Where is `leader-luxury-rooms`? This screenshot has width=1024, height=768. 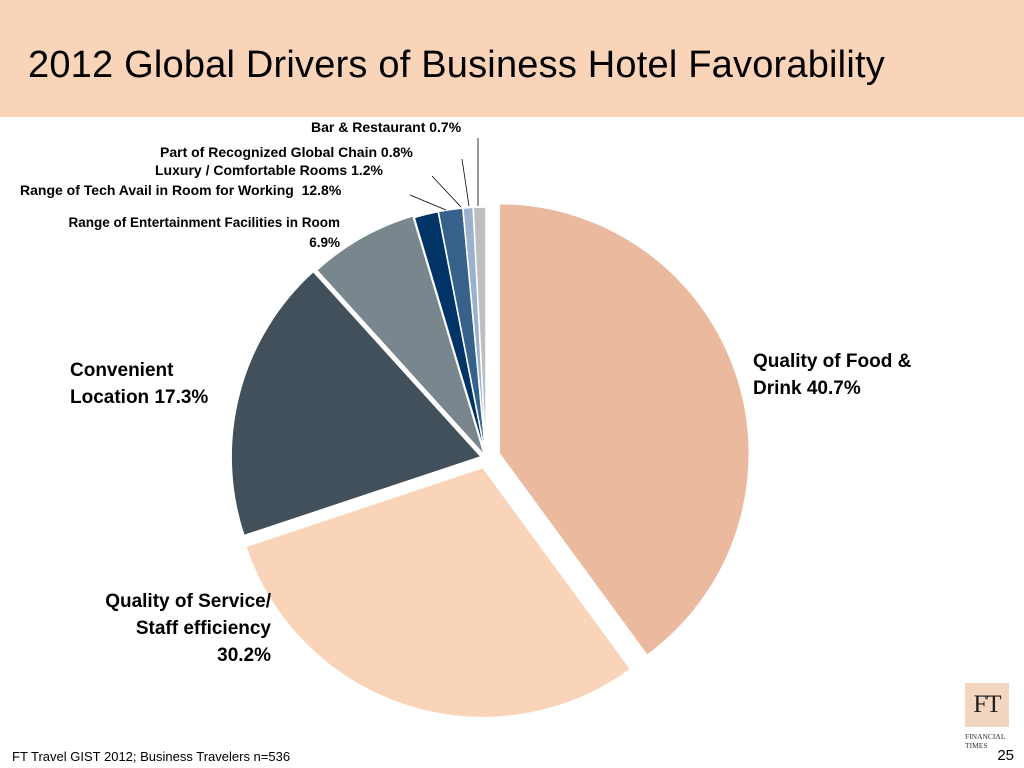 leader-luxury-rooms is located at coordinates (446, 191).